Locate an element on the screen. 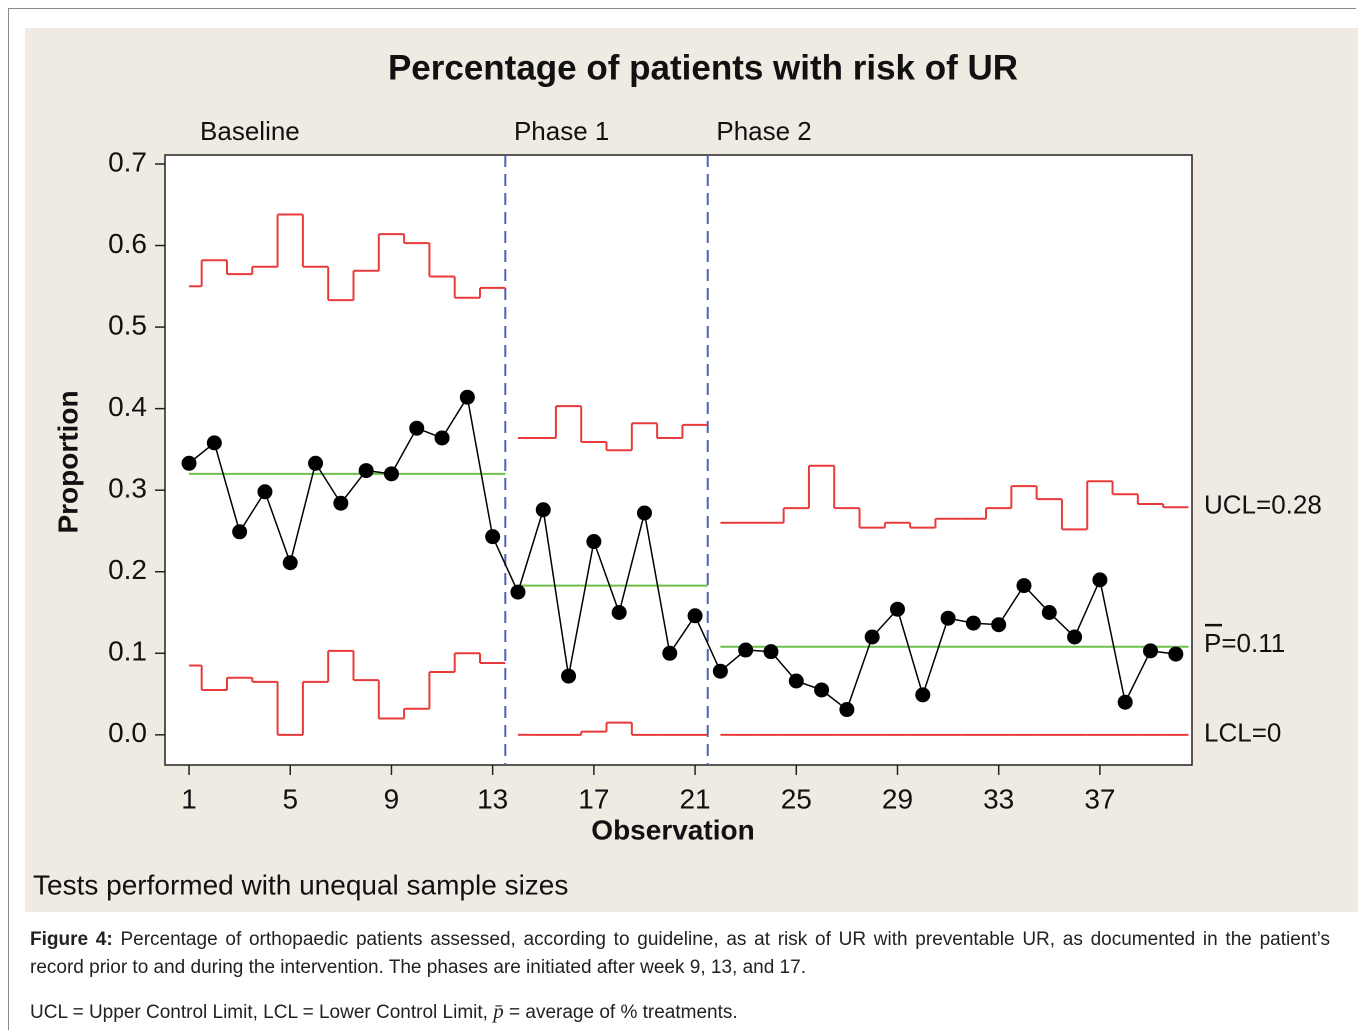 The image size is (1358, 1032). annotation: LCL=0 is located at coordinates (1242, 733).